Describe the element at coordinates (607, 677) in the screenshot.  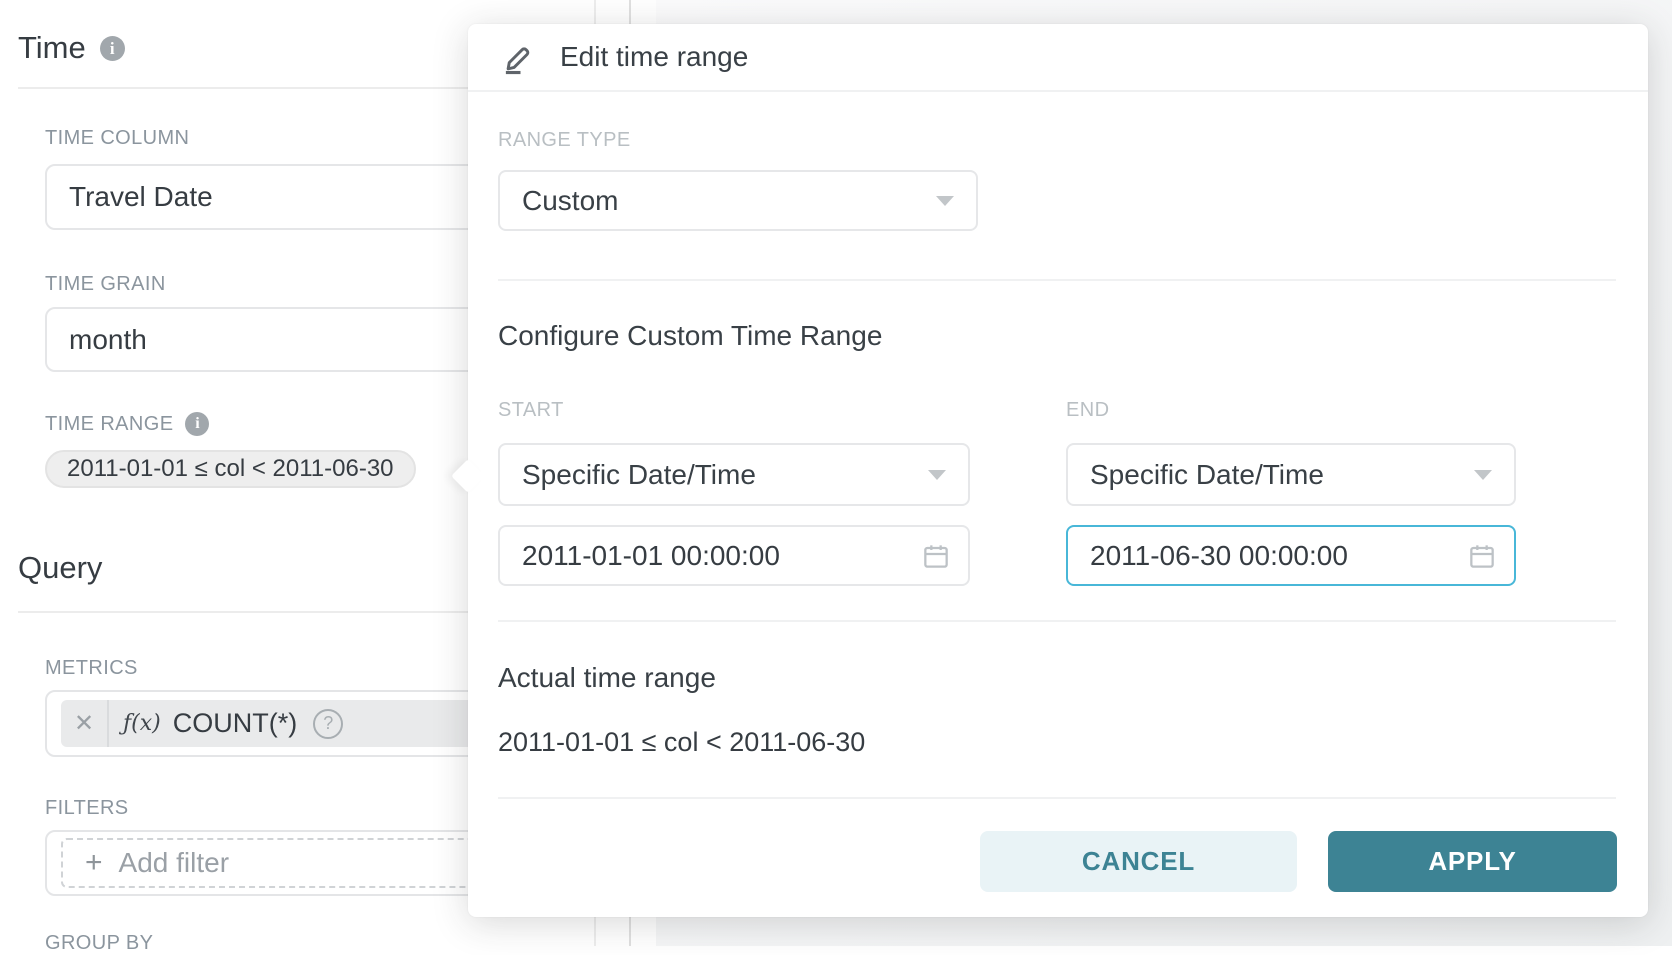
I see `actual-time-range-heading: Actual time range` at that location.